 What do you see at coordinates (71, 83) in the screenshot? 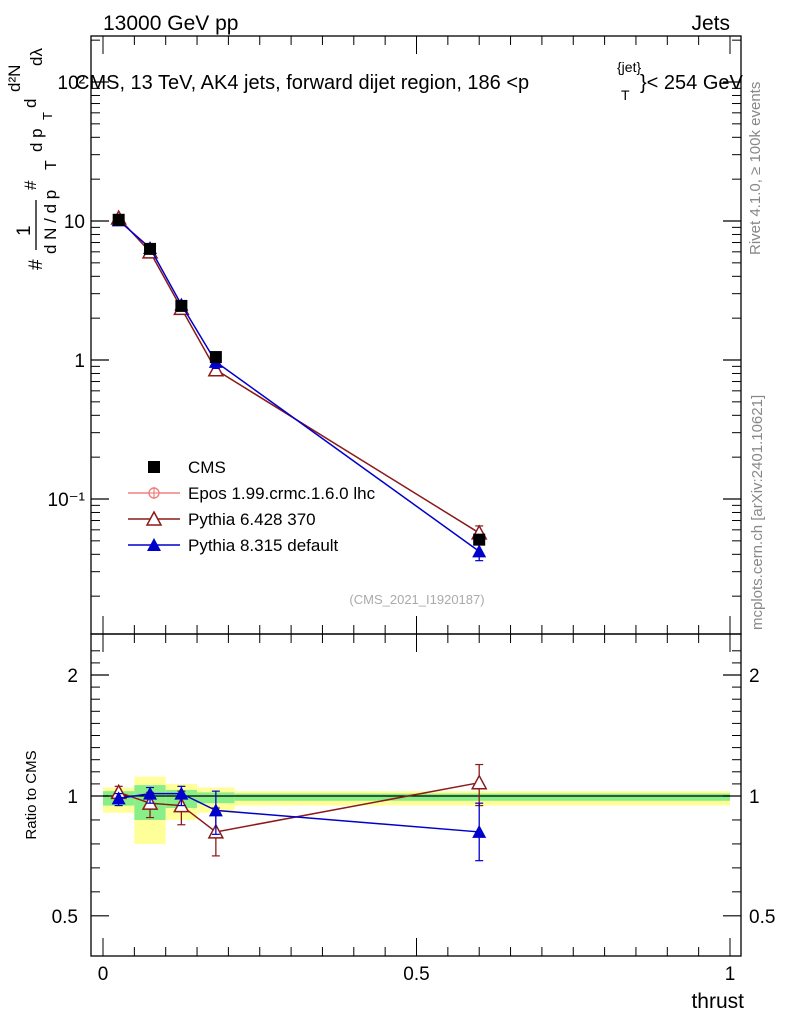
I see `y-tick-label: 10²` at bounding box center [71, 83].